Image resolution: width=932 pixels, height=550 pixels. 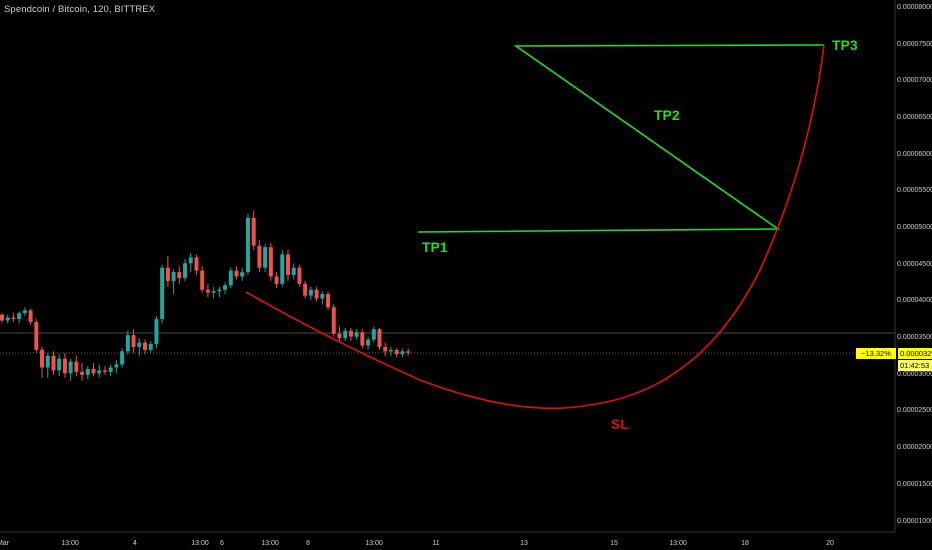 What do you see at coordinates (5, 543) in the screenshot?
I see `x-tick-label: Mar` at bounding box center [5, 543].